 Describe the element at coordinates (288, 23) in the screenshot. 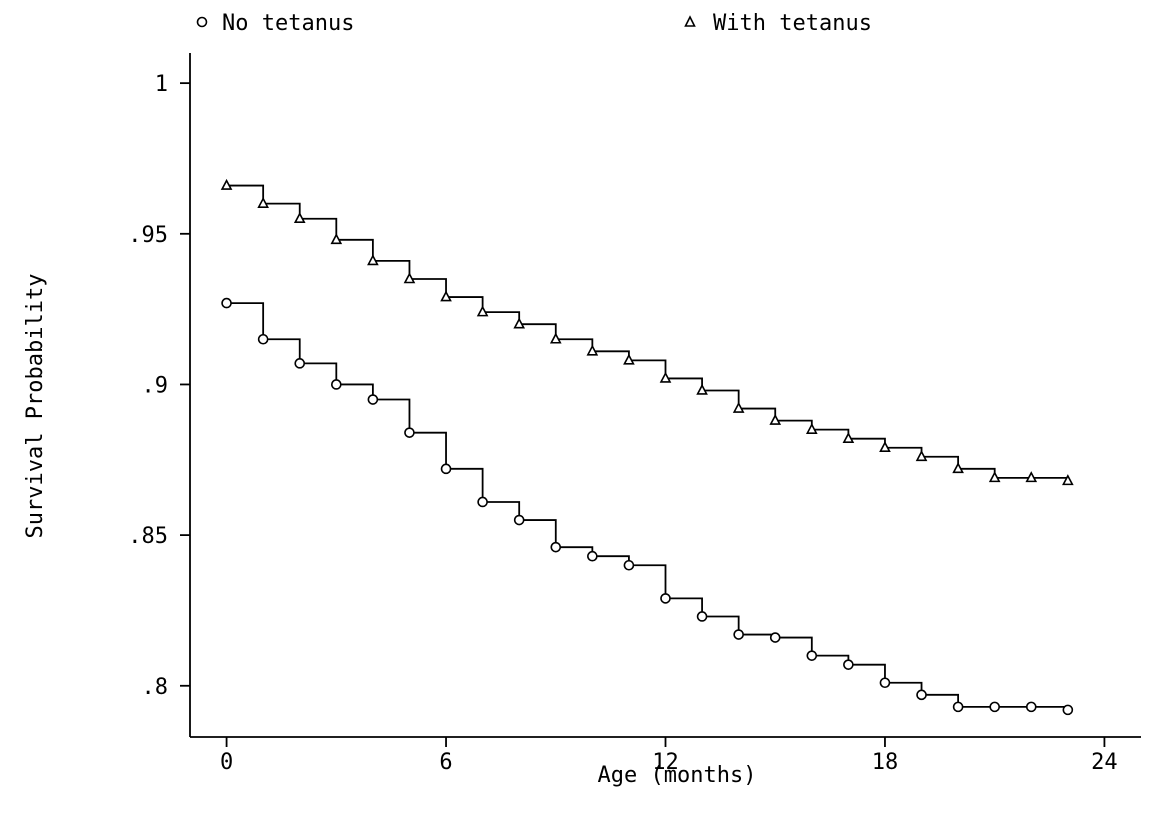

I see `legend-label-no-tetanus: No tetanus` at that location.